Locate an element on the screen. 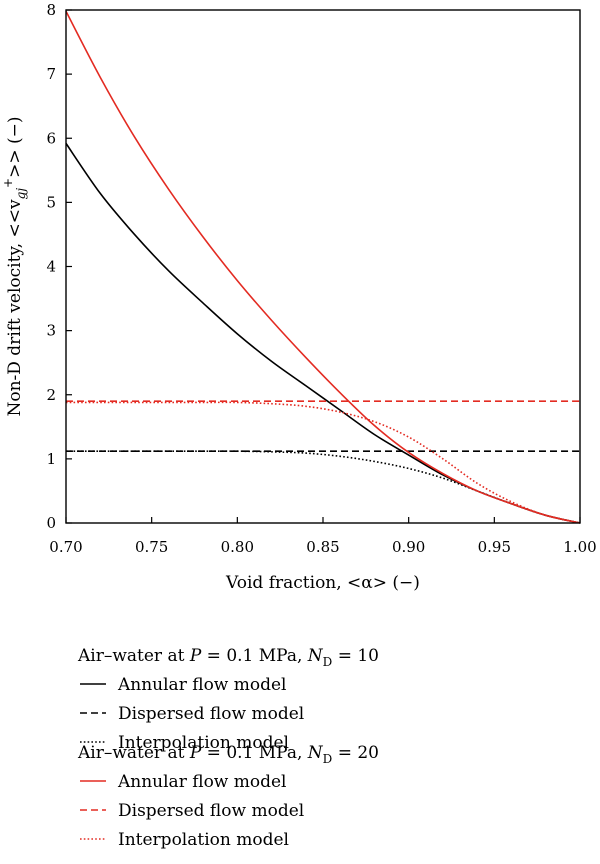  y-tick-label: 1 is located at coordinates (51, 459).